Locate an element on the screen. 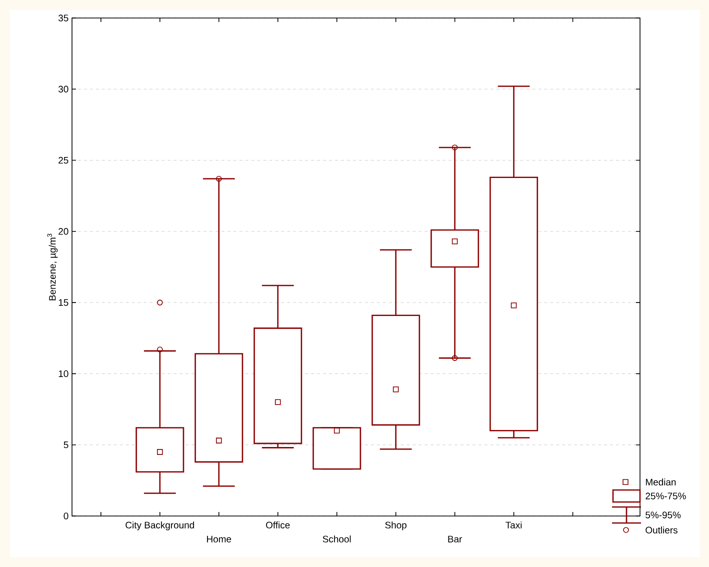  y-tick-label: 20 is located at coordinates (63, 231).